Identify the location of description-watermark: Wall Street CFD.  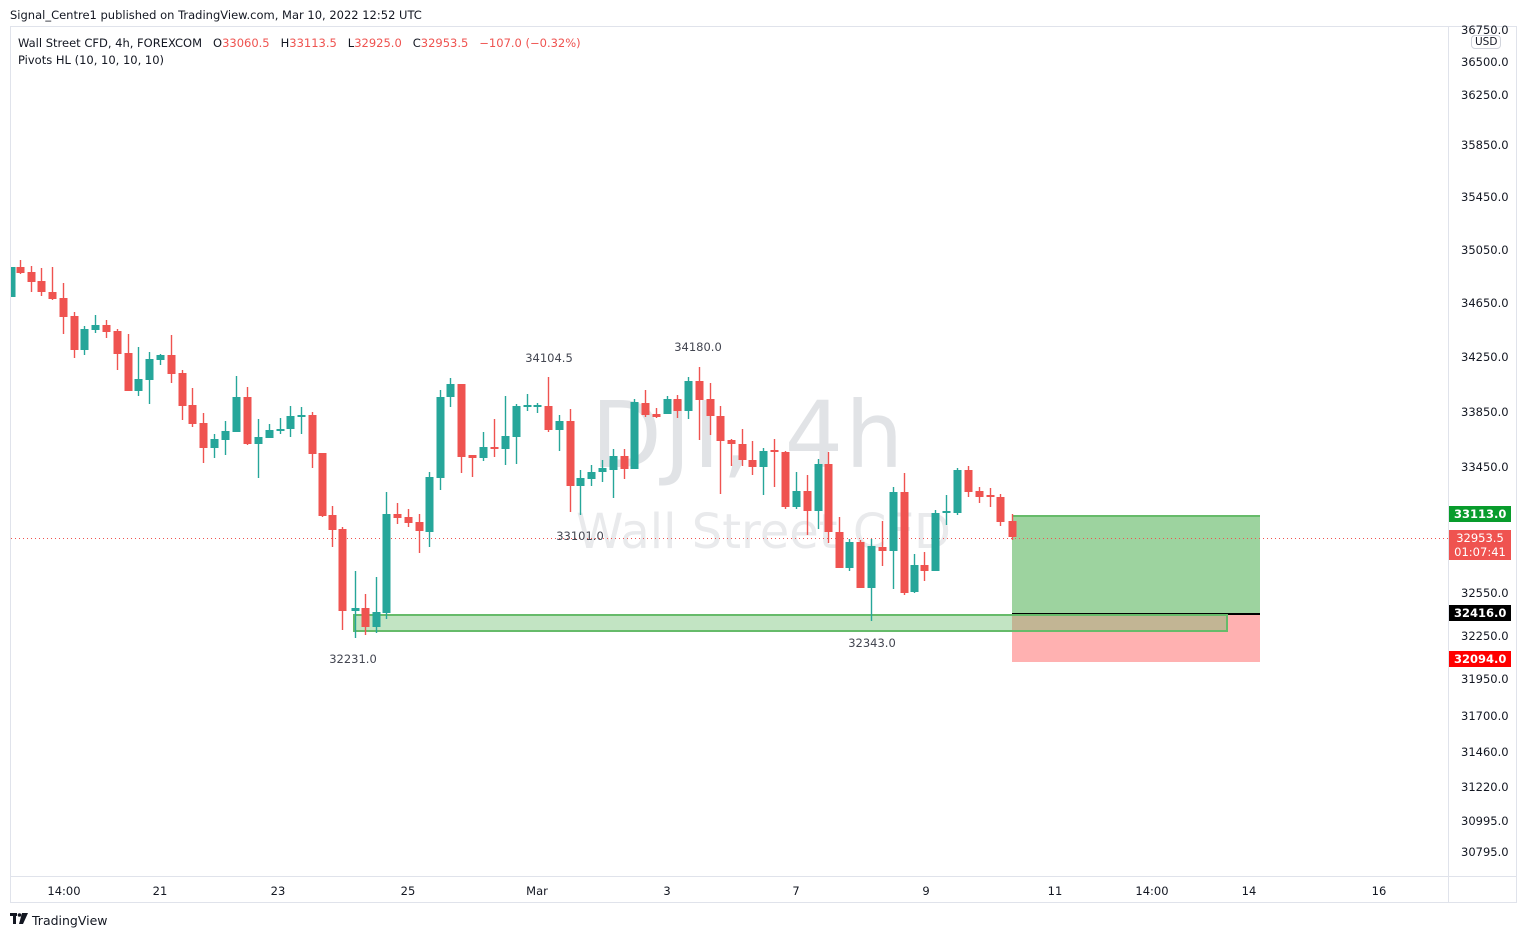
(763, 532).